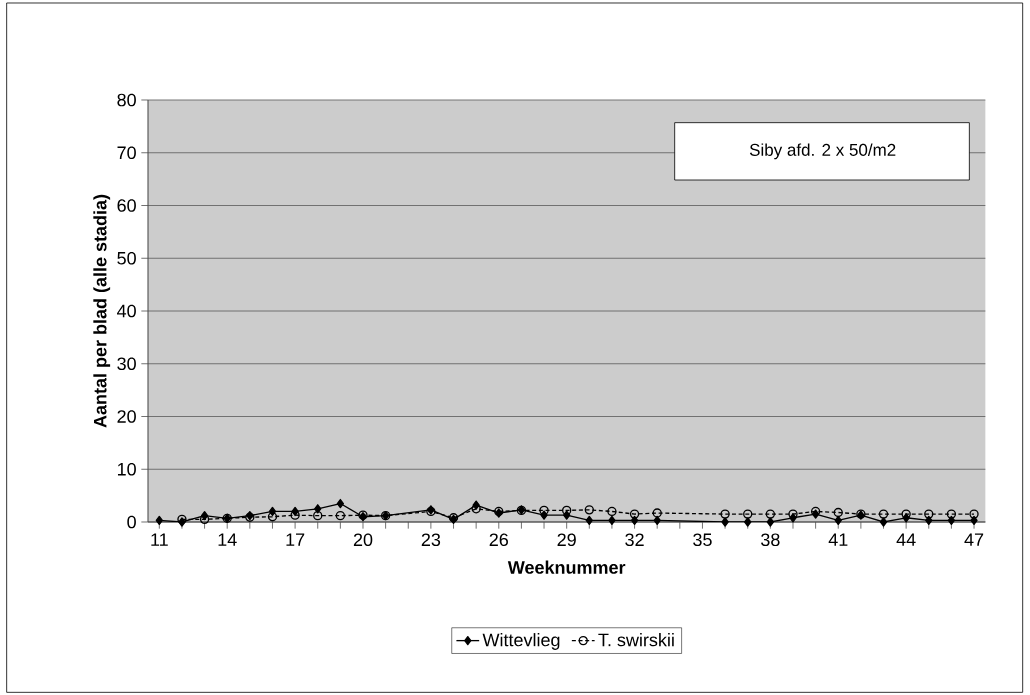 This screenshot has width=1030, height=695. Describe the element at coordinates (126, 205) in the screenshot. I see `y-tick-label: 60` at that location.